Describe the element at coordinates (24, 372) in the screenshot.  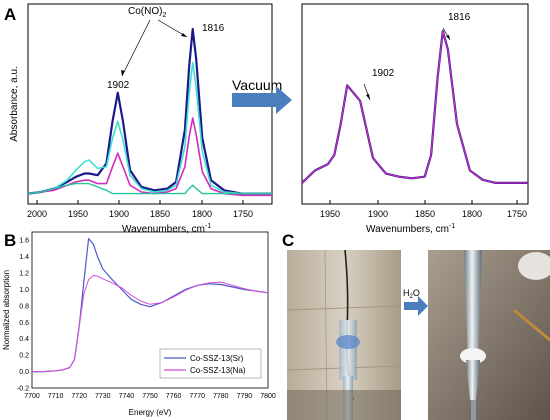
I see `b-ytick-label: 0.0` at that location.